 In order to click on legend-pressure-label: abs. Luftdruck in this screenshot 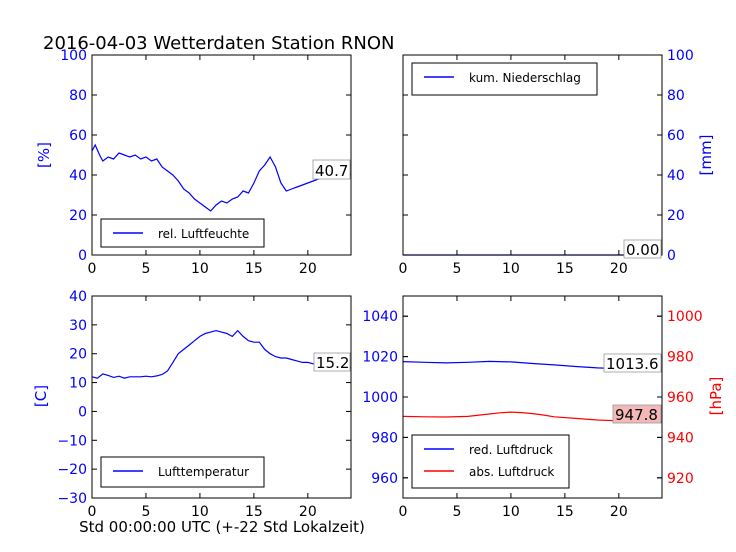, I will do `click(511, 472)`.